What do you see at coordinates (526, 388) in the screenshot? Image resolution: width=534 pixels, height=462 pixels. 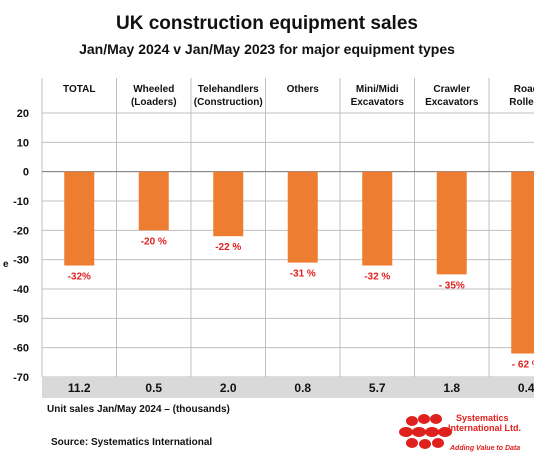 I see `unit-sales-value: 0.4` at bounding box center [526, 388].